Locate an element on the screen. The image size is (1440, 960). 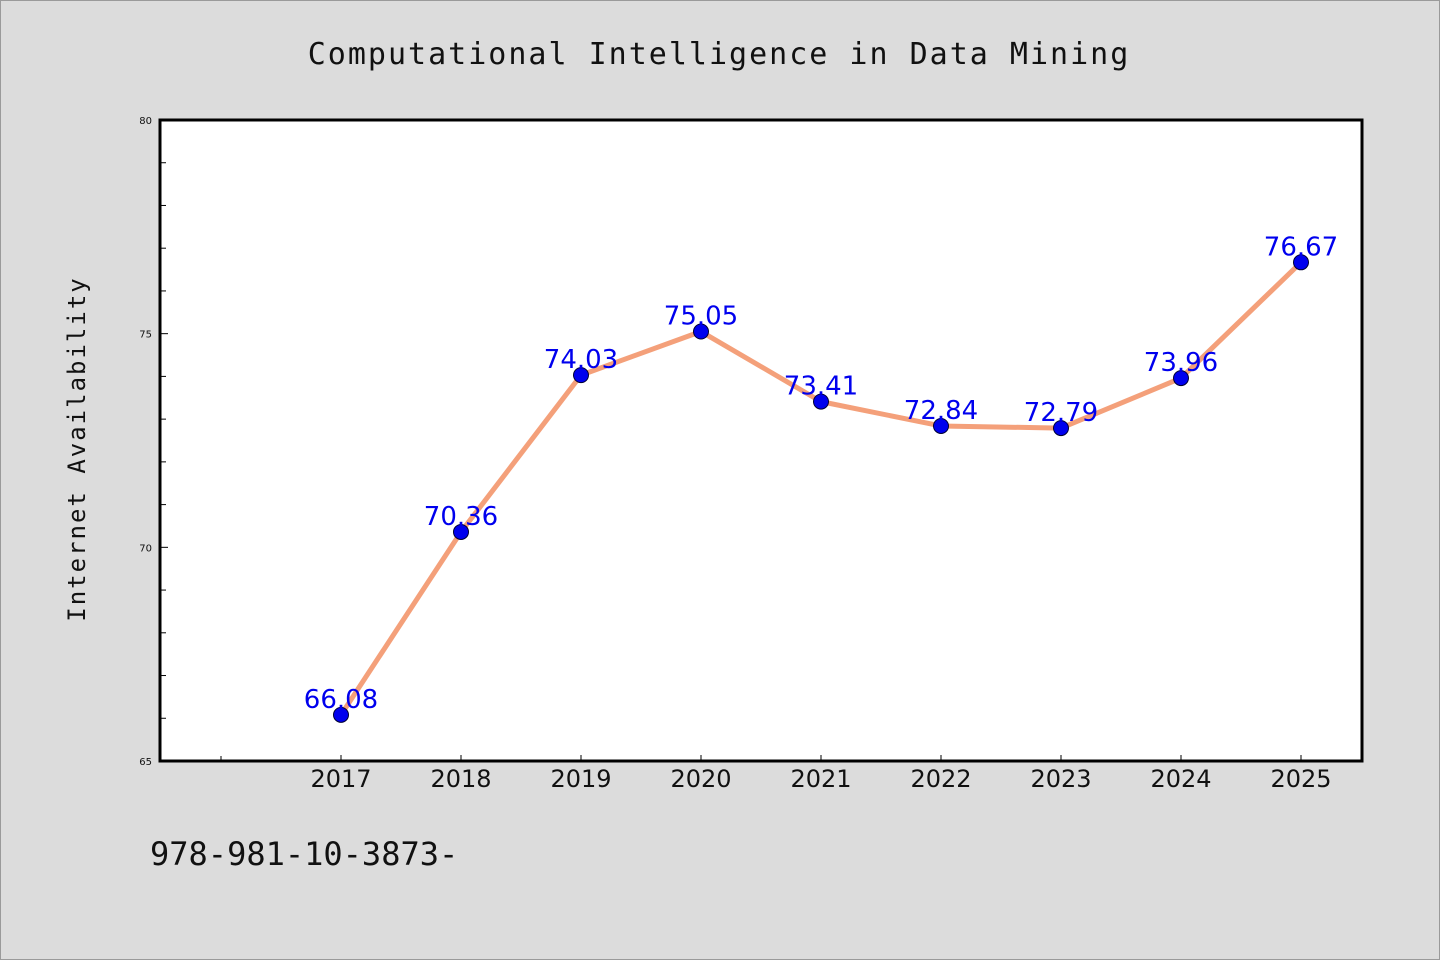
x-tick-label: 2024 is located at coordinates (1180, 779).